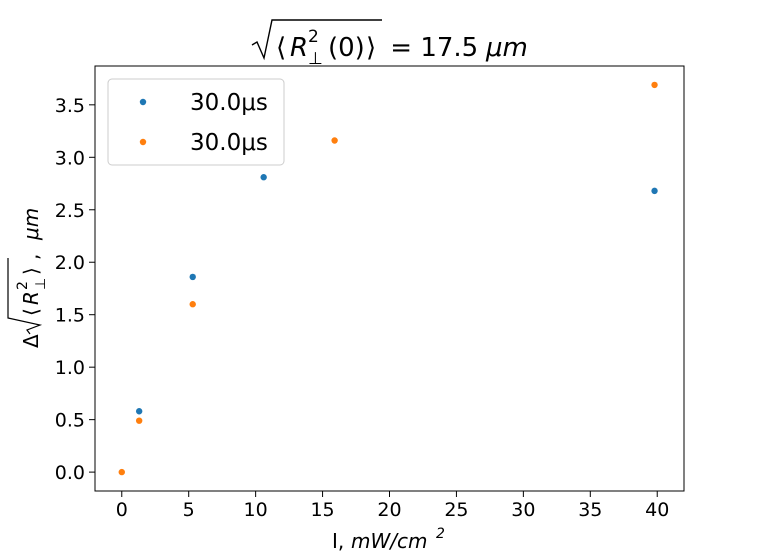 The width and height of the screenshot is (760, 552). I want to click on y-axis-label: Δ ⟨ R 2 ⊥ ⟩ , μm, so click(28, 278).